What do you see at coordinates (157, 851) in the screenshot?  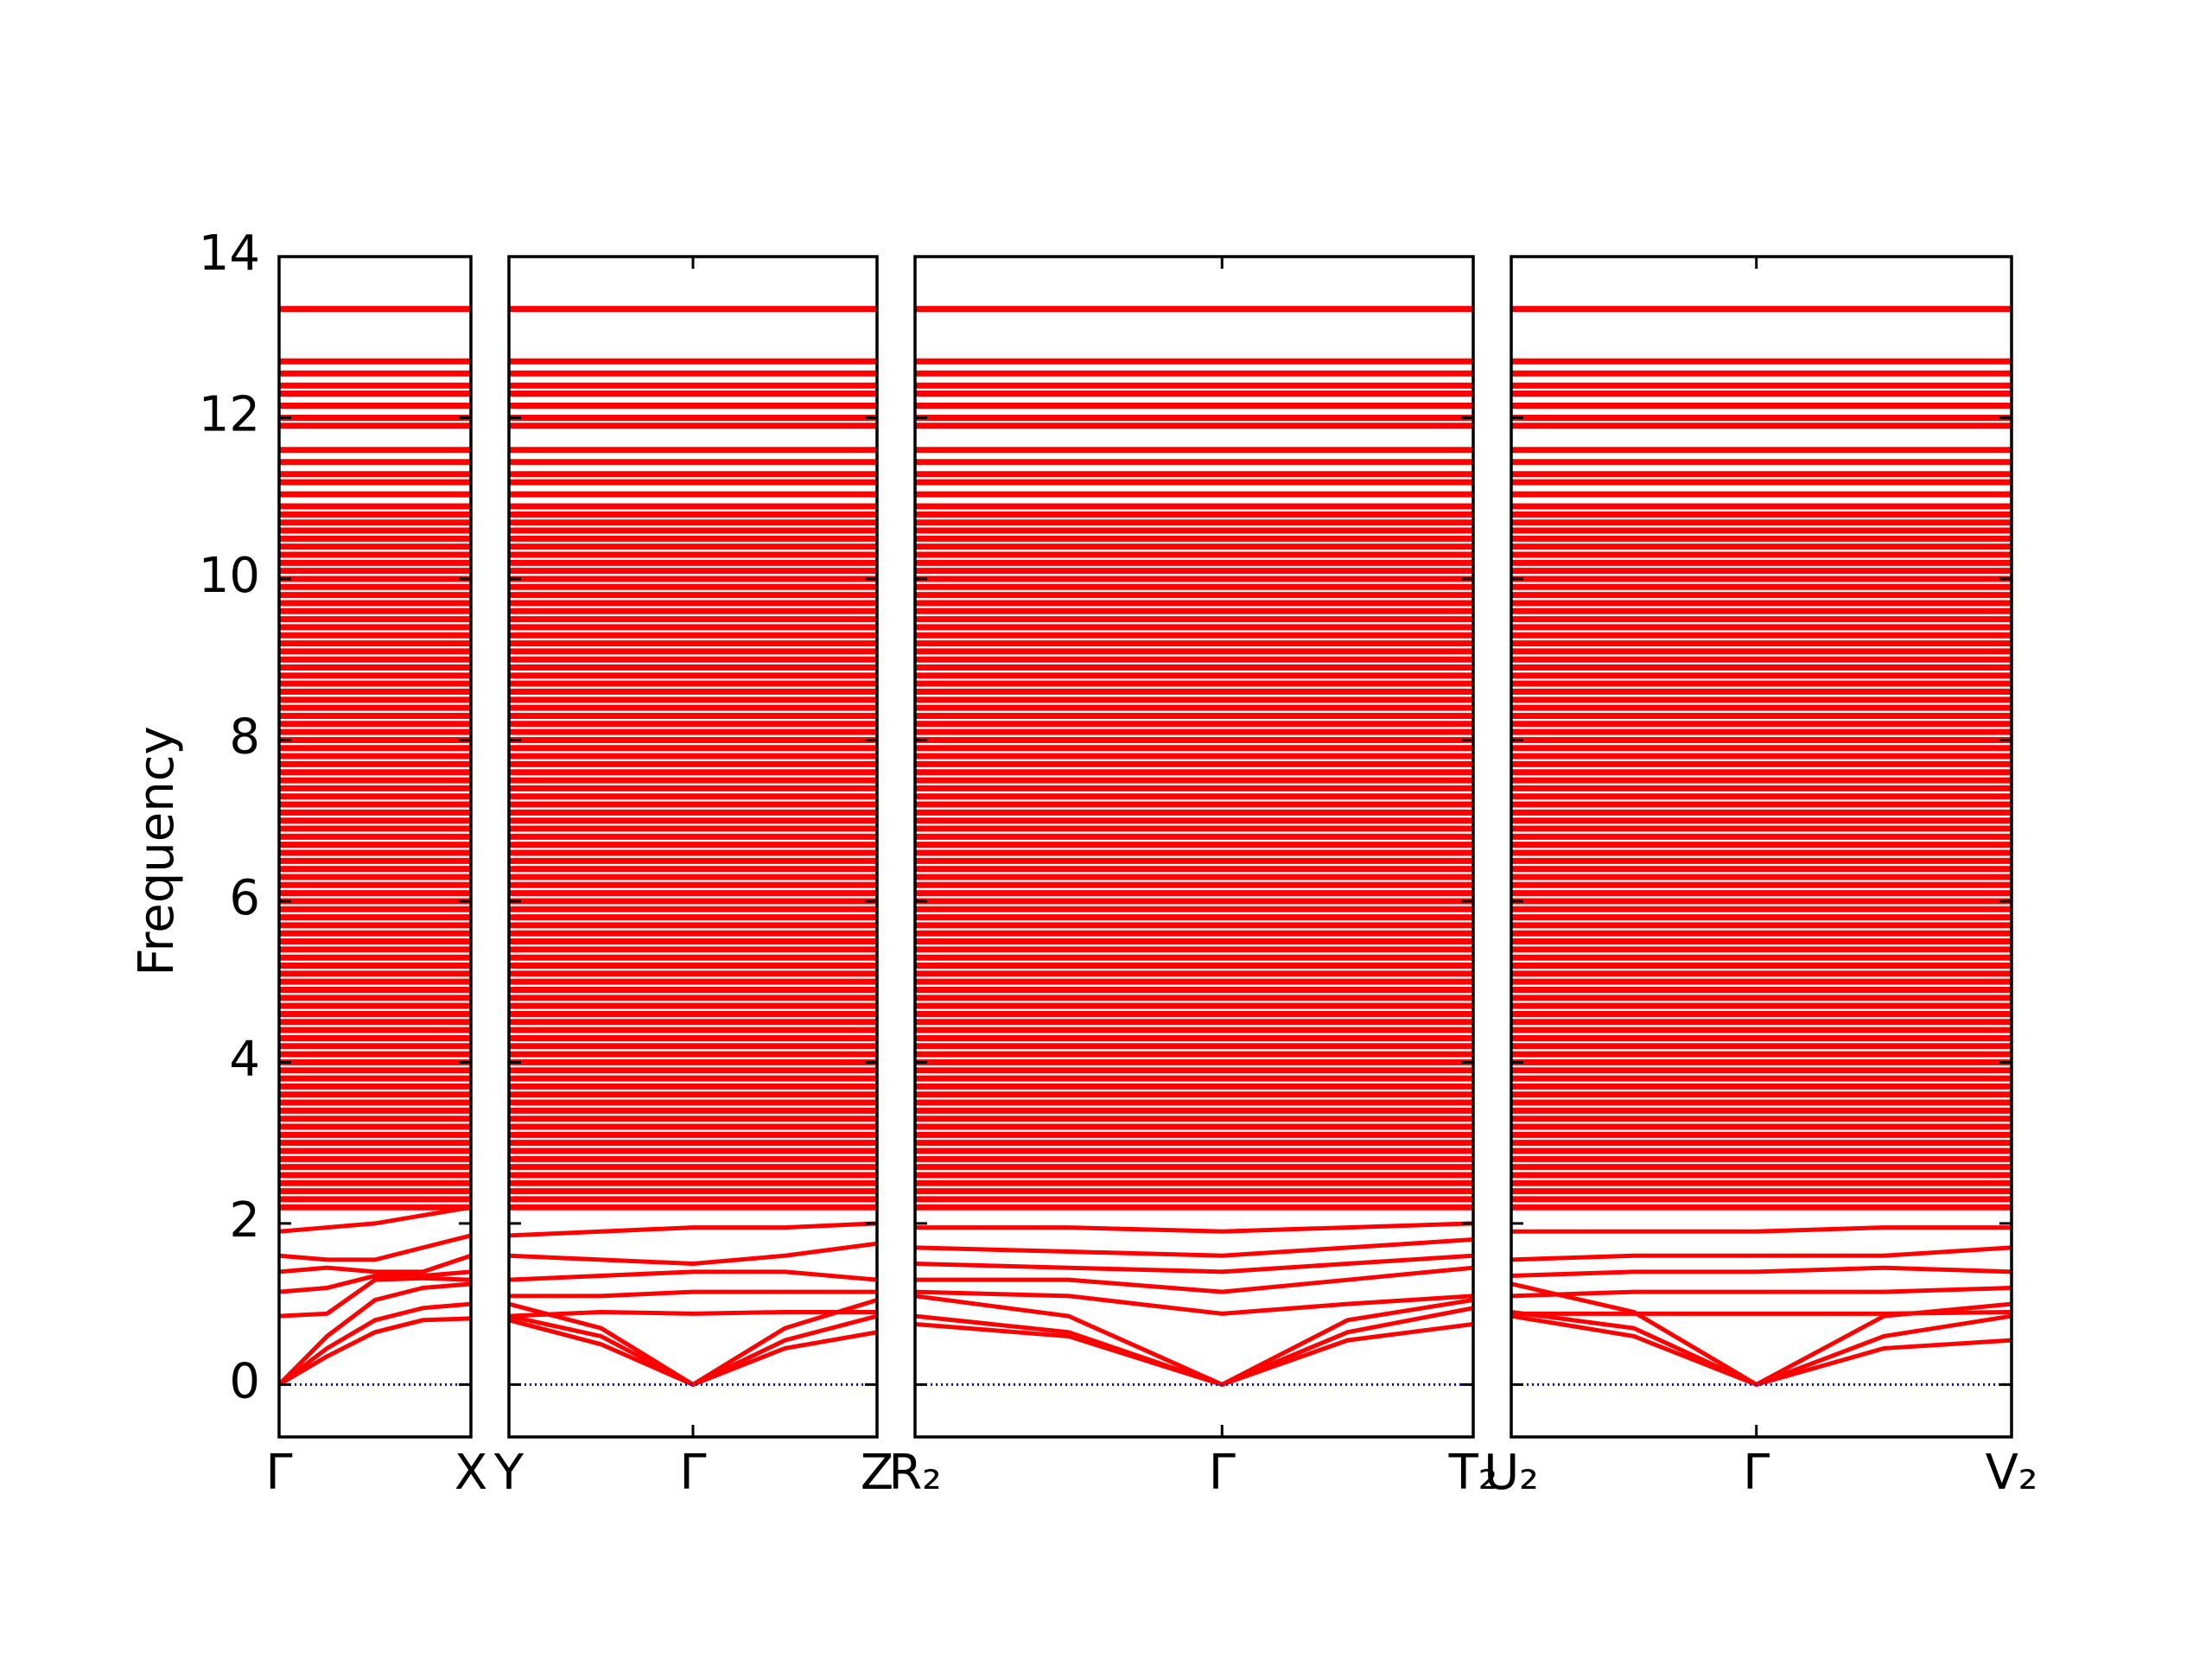 I see `y-axis-label: Frequency` at bounding box center [157, 851].